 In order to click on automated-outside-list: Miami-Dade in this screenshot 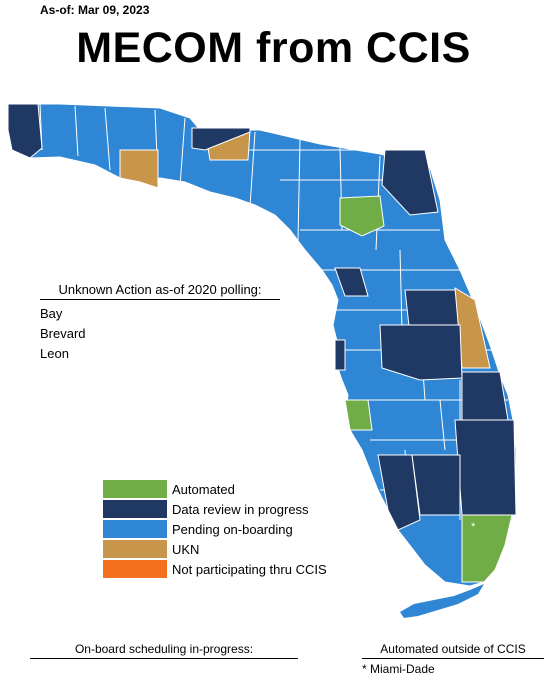, I will do `click(453, 669)`.